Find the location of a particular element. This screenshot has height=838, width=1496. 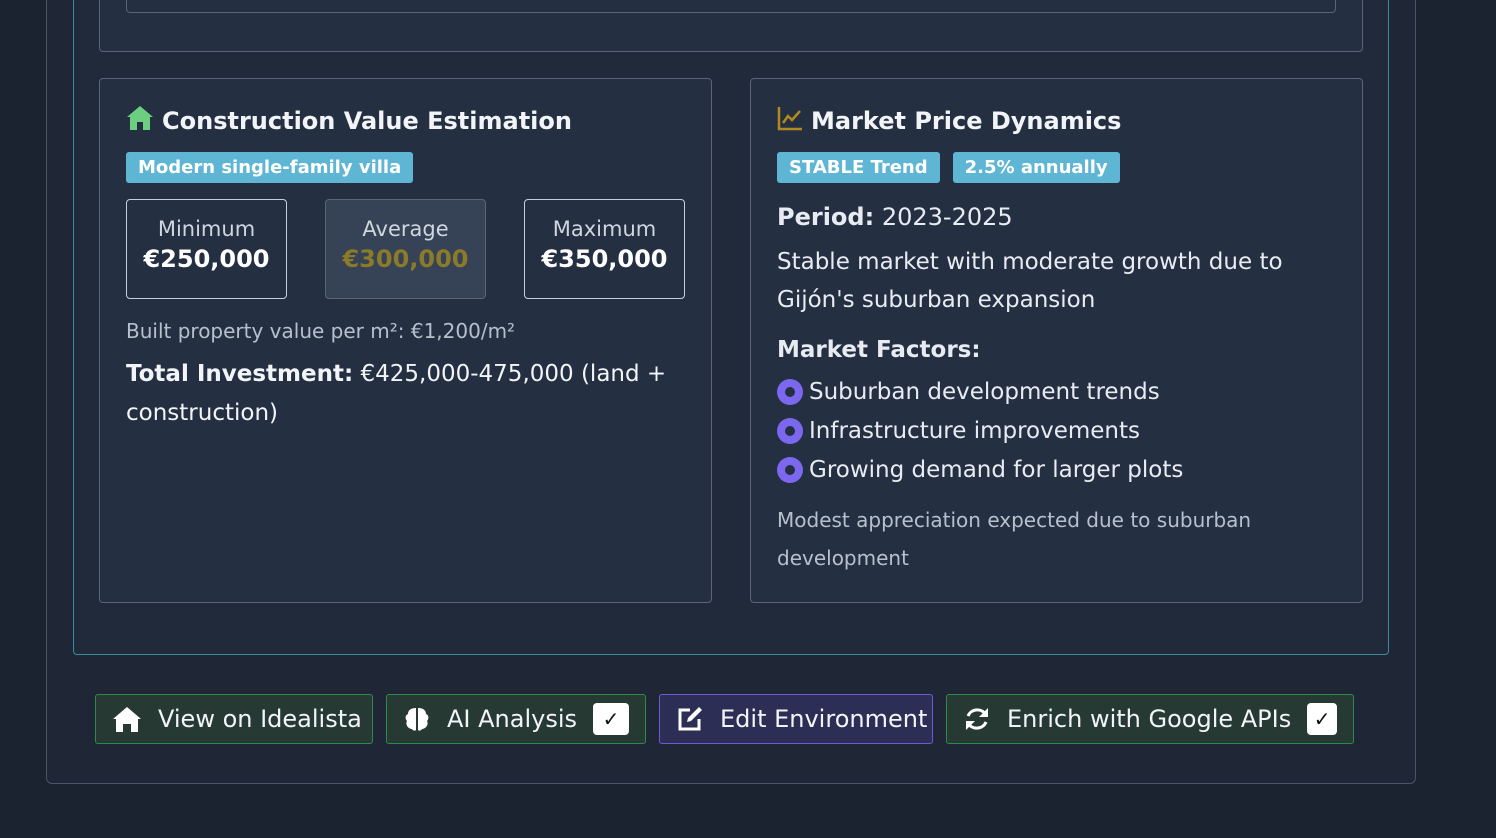

previous-section-inner is located at coordinates (731, 6).